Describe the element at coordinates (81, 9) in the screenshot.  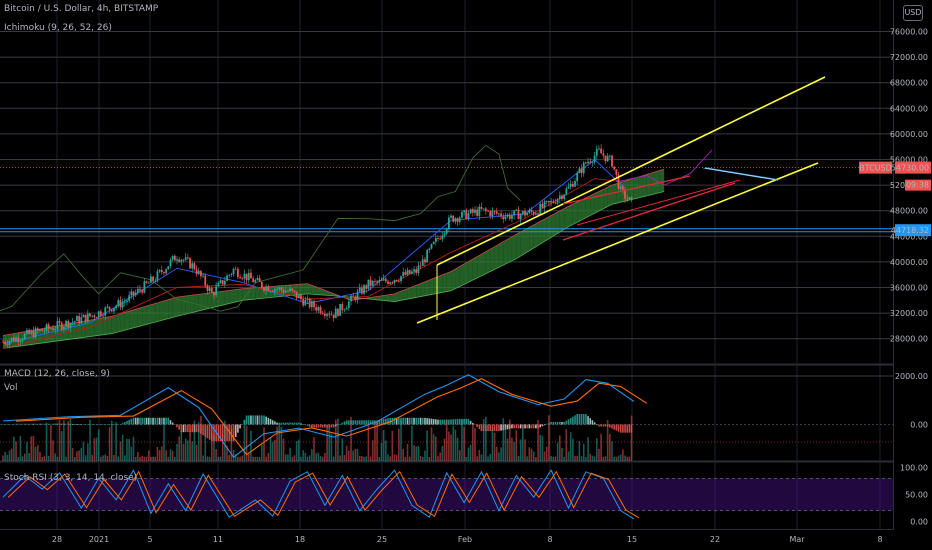
I see `chart-title: Bitcoin / U.S. Dollar, 4h, BITSTAMP` at that location.